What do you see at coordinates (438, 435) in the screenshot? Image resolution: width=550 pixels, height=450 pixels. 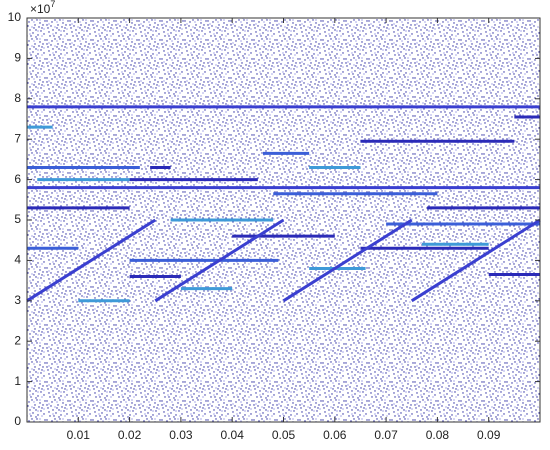 I see `x-tick-label: 0.08` at bounding box center [438, 435].